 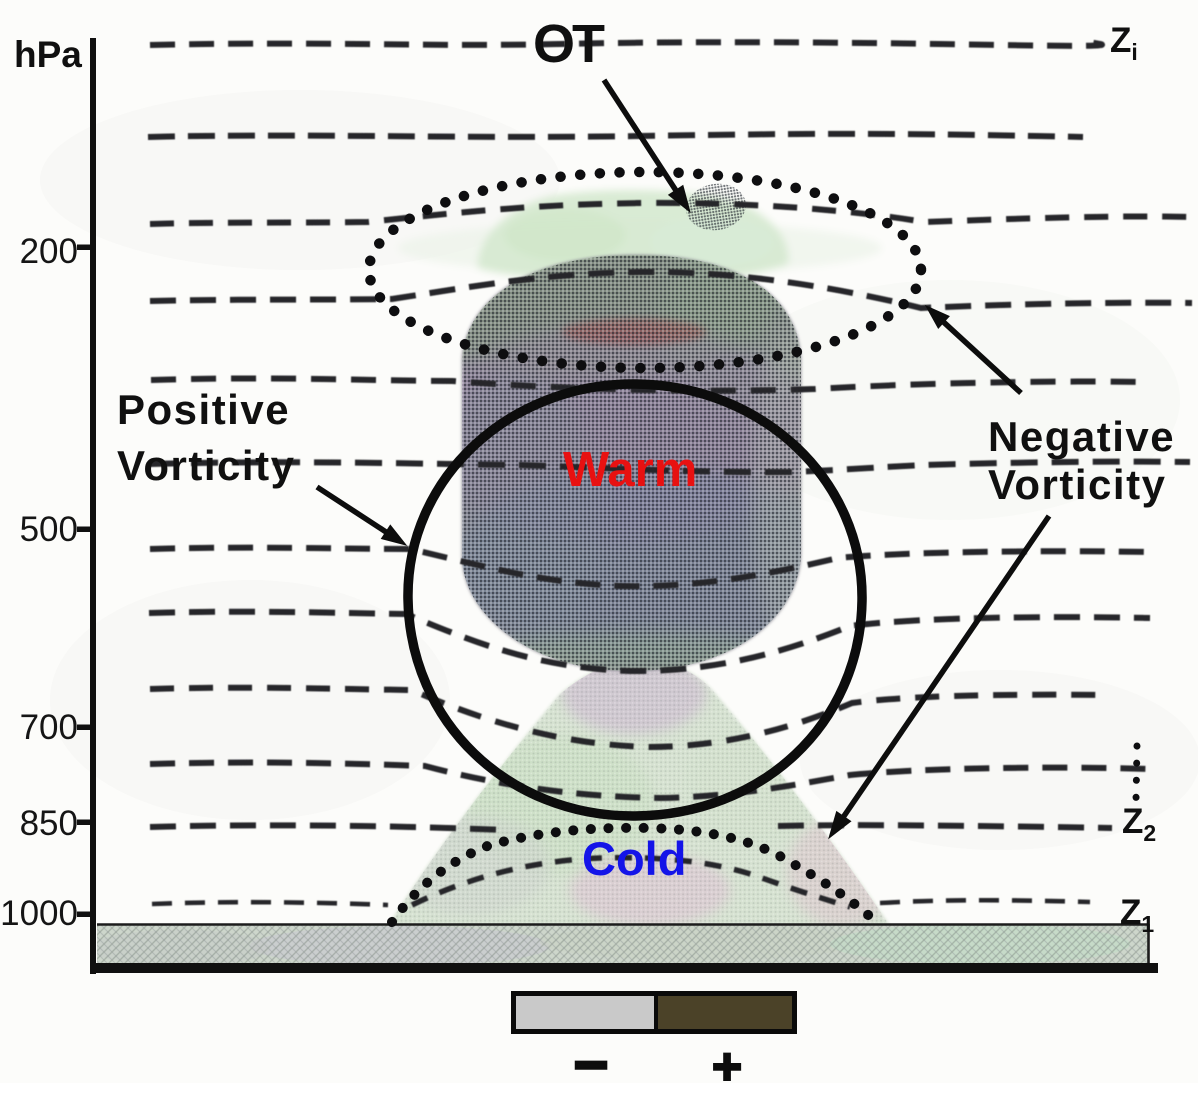 I want to click on tick-label-700: 700, so click(x=48, y=727).